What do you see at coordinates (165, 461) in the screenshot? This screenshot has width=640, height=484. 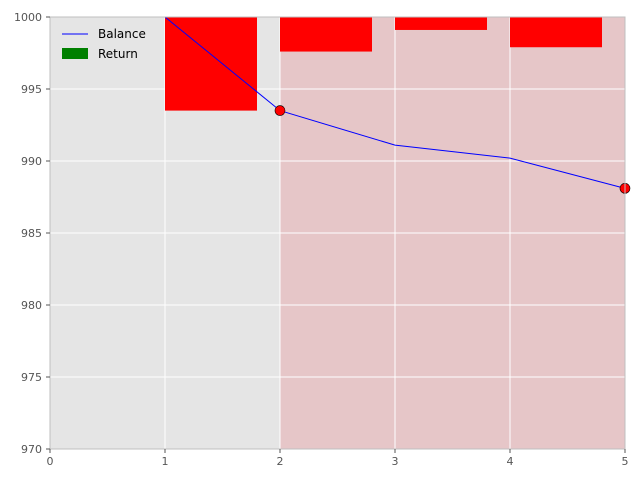 I see `x-tick-label: 1` at bounding box center [165, 461].